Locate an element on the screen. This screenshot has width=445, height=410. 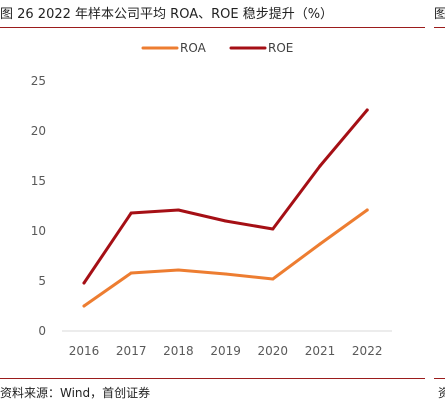
x-tick-label: 2019 is located at coordinates (225, 351).